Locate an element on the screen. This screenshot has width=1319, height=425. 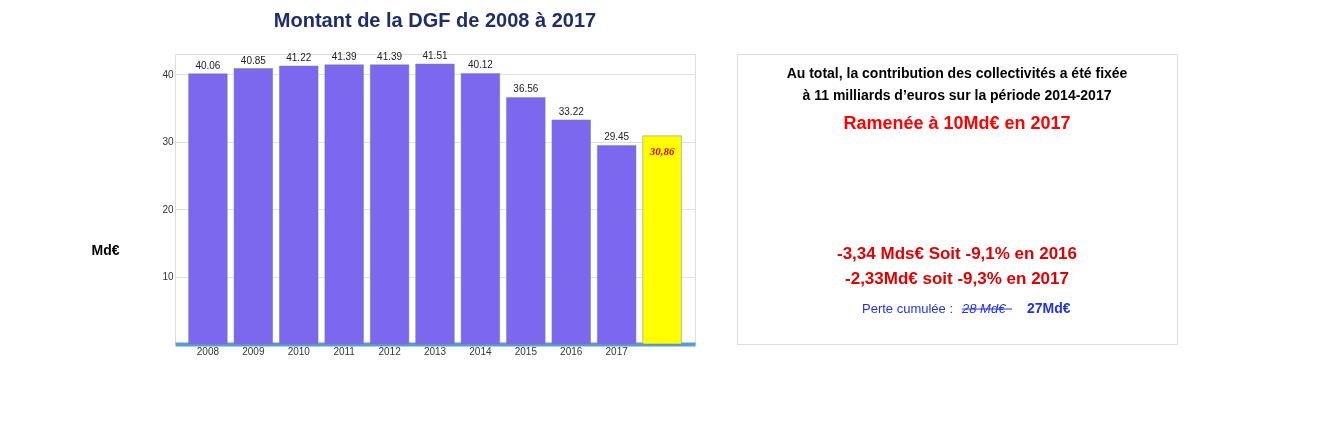
chart-title: Montant de la DGF de 2008 à 2017 is located at coordinates (435, 20).